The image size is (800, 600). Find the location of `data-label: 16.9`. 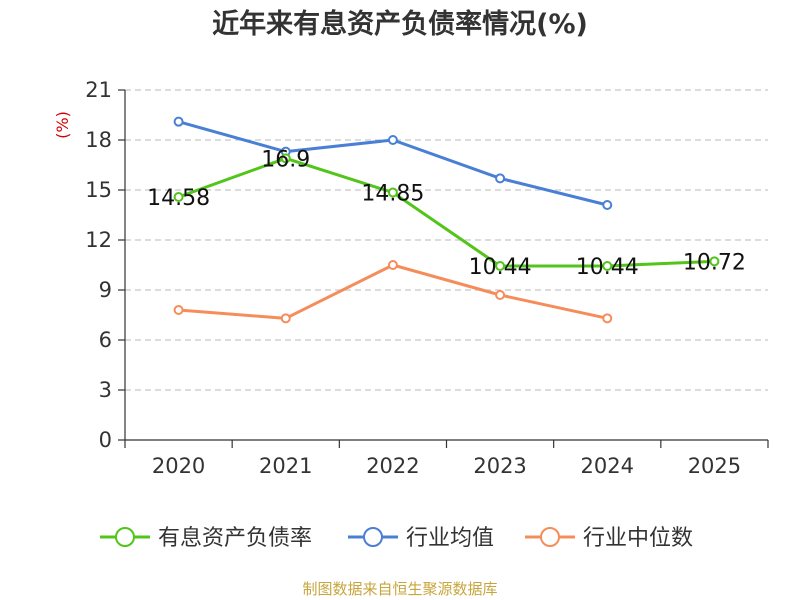

data-label: 16.9 is located at coordinates (285, 159).